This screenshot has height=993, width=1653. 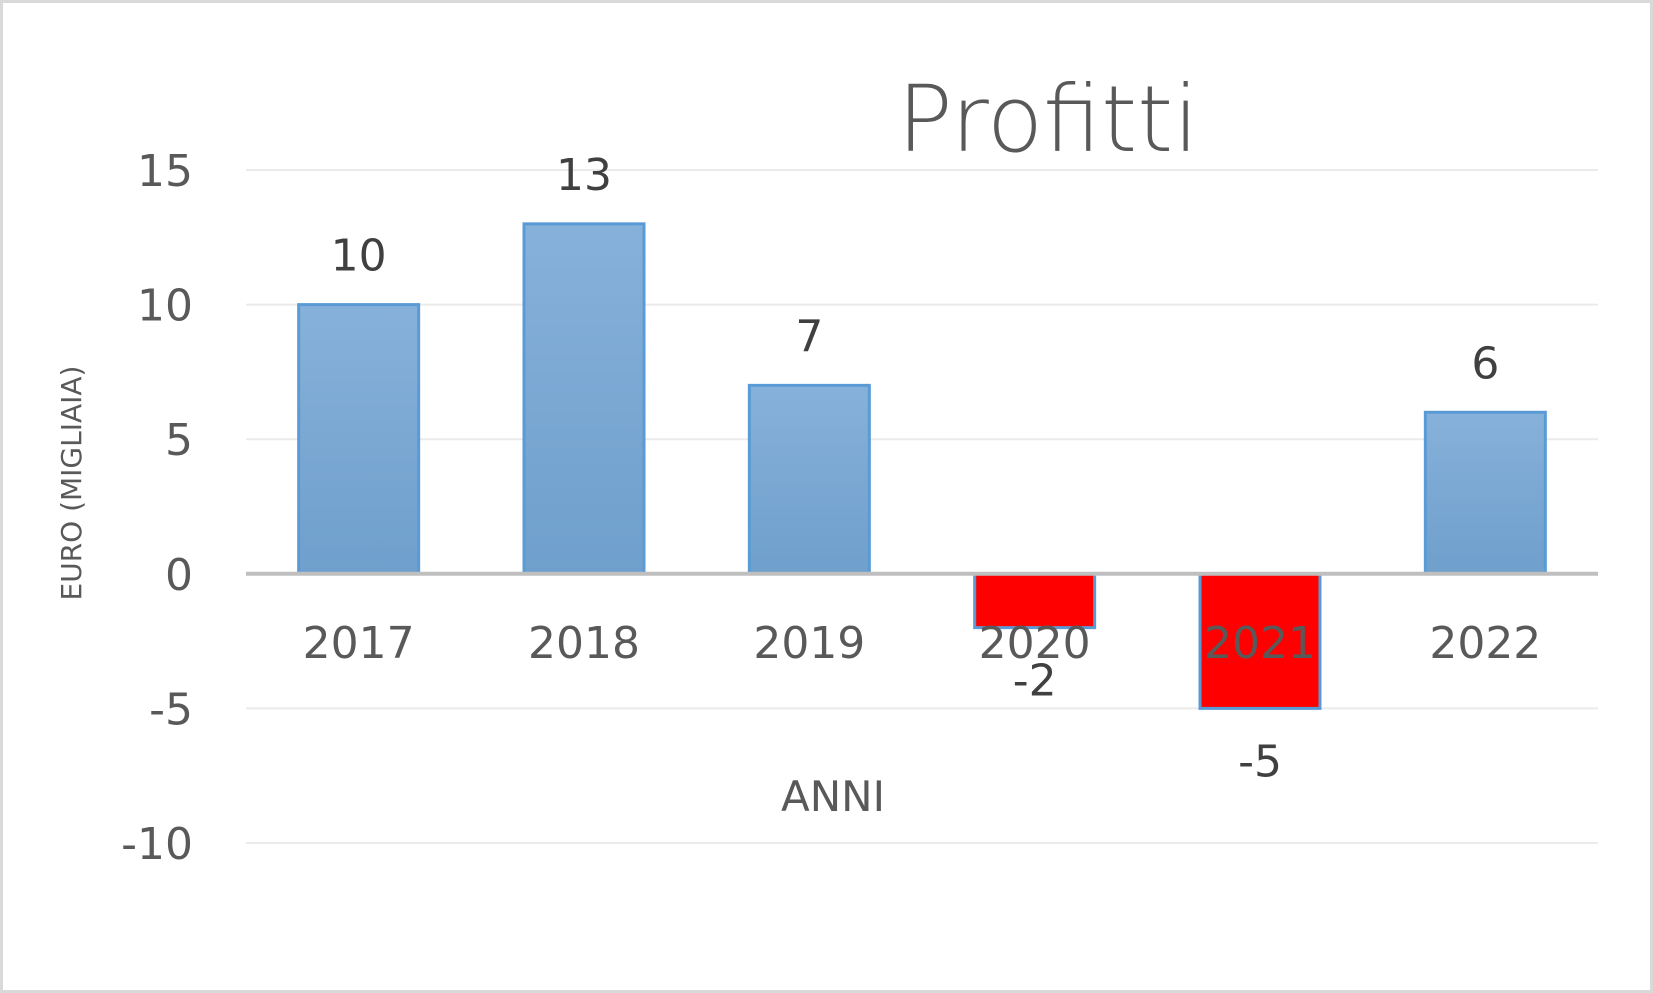 I want to click on y-tick-label: 5, so click(x=179, y=440).